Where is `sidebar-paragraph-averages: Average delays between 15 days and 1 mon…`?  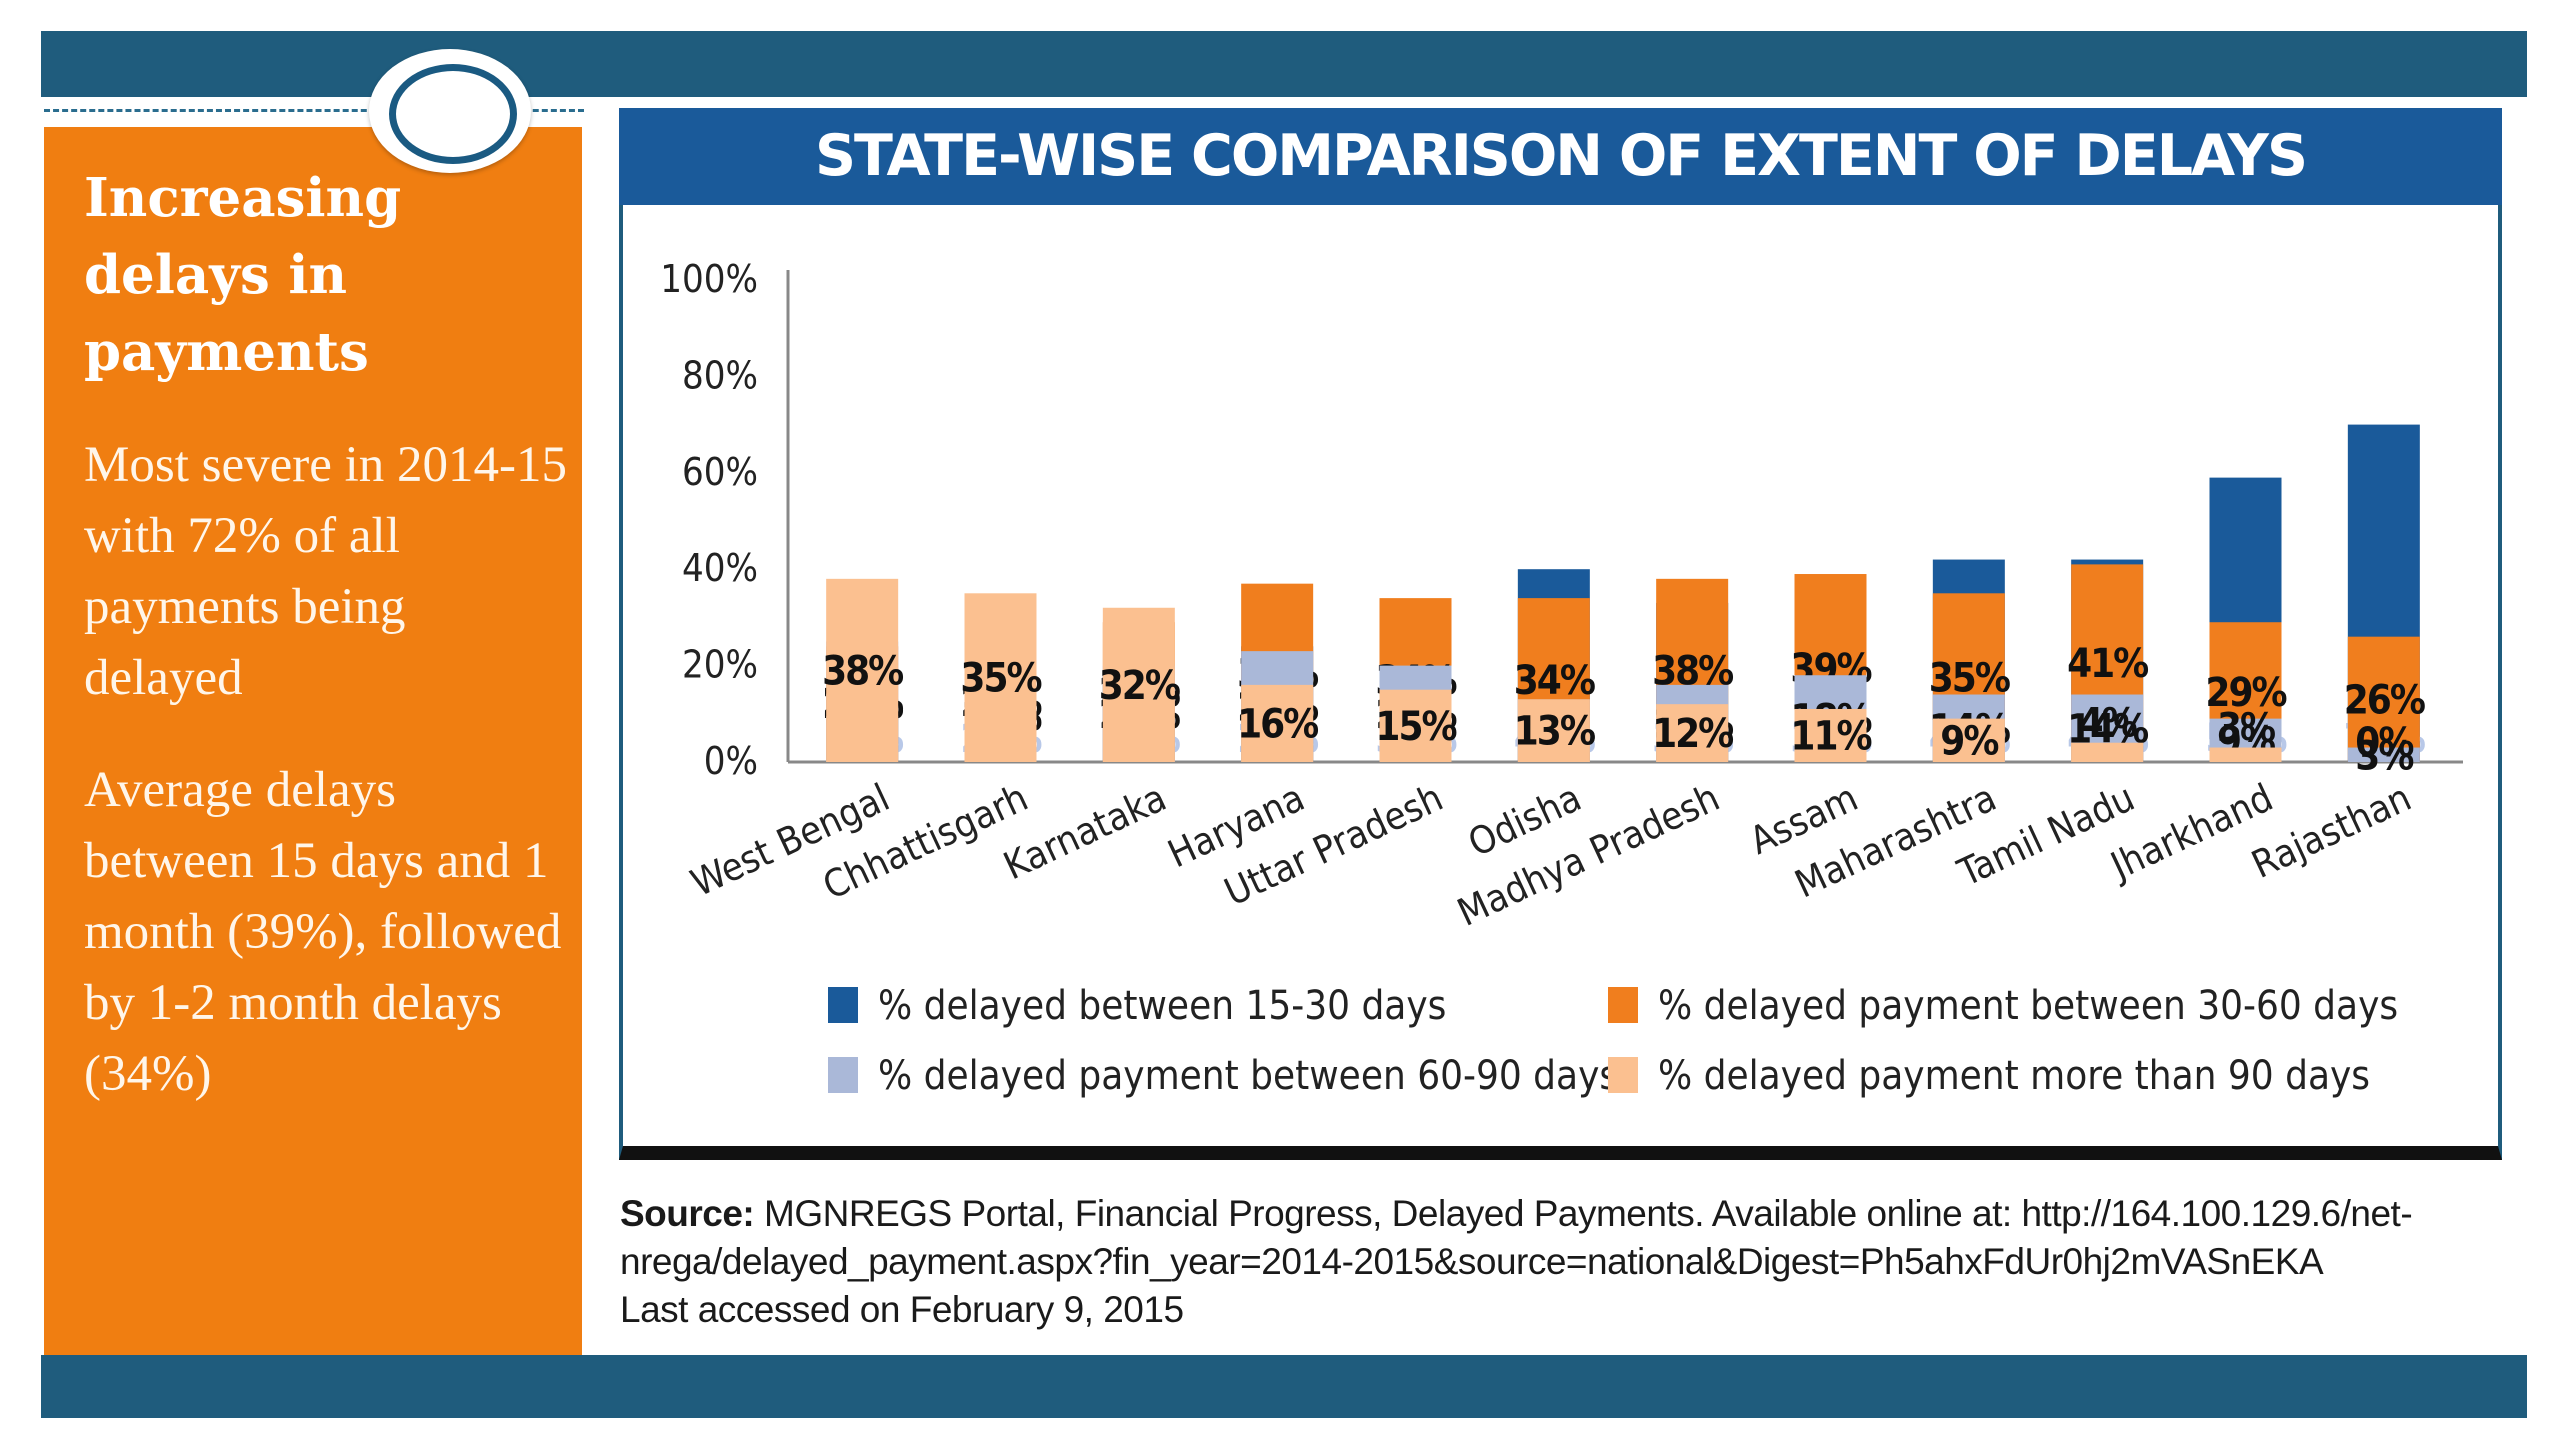
sidebar-paragraph-averages: Average delays between 15 days and 1 mon… is located at coordinates (323, 932).